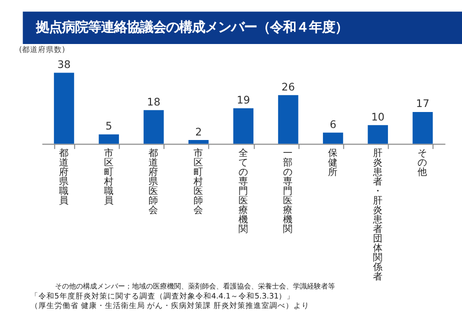 The image size is (462, 320). Describe the element at coordinates (243, 100) in the screenshot. I see `data-label: 19` at that location.